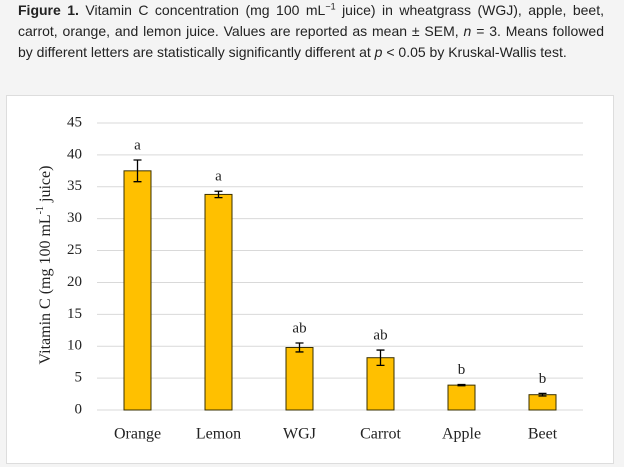 Image resolution: width=624 pixels, height=467 pixels. Describe the element at coordinates (205, 10) in the screenshot. I see `caption-text: Vitamin C concentration (mg 100 mL` at that location.